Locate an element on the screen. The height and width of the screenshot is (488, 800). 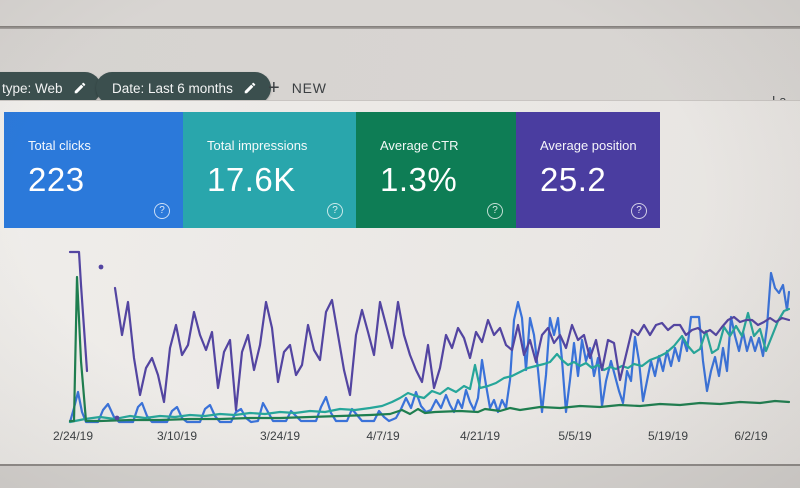
card-average-position: Average position 25.2 ? is located at coordinates (588, 170).